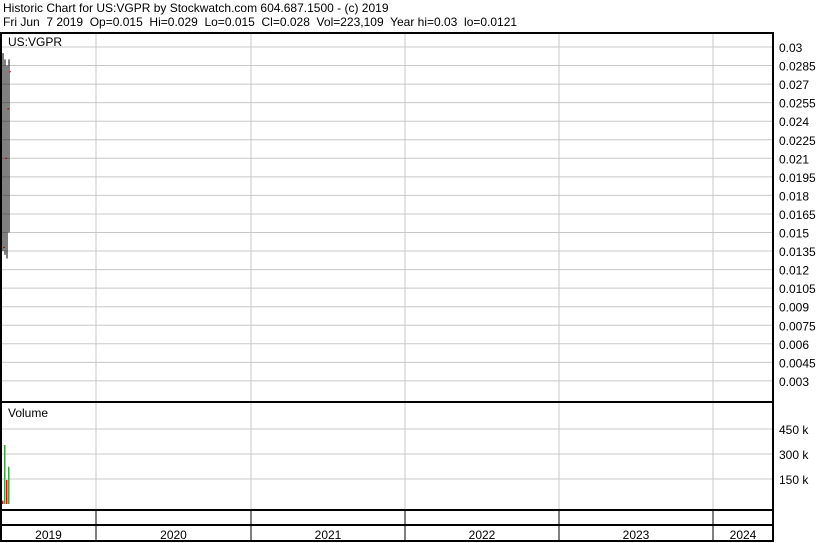  What do you see at coordinates (794, 159) in the screenshot?
I see `price-tick-label: 0.021` at bounding box center [794, 159].